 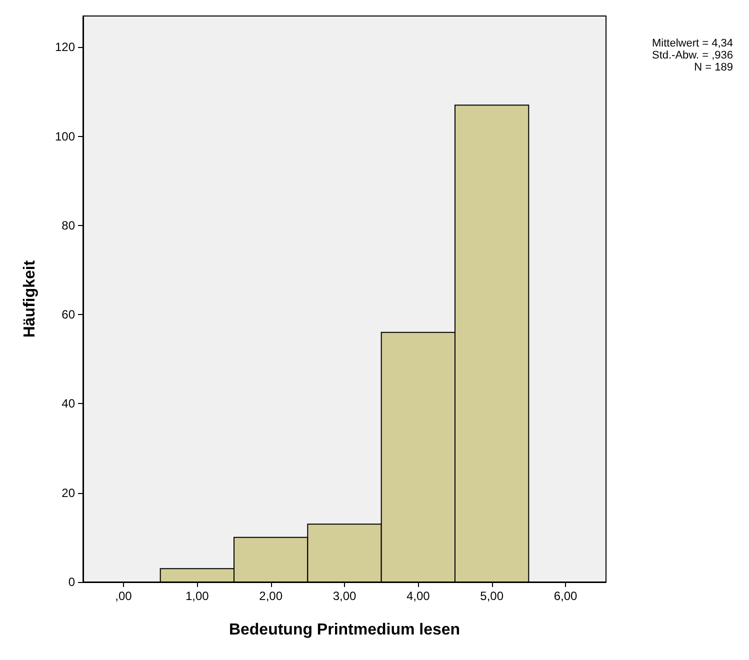 I want to click on y-axis-title: Häufigkeit, so click(x=30, y=299).